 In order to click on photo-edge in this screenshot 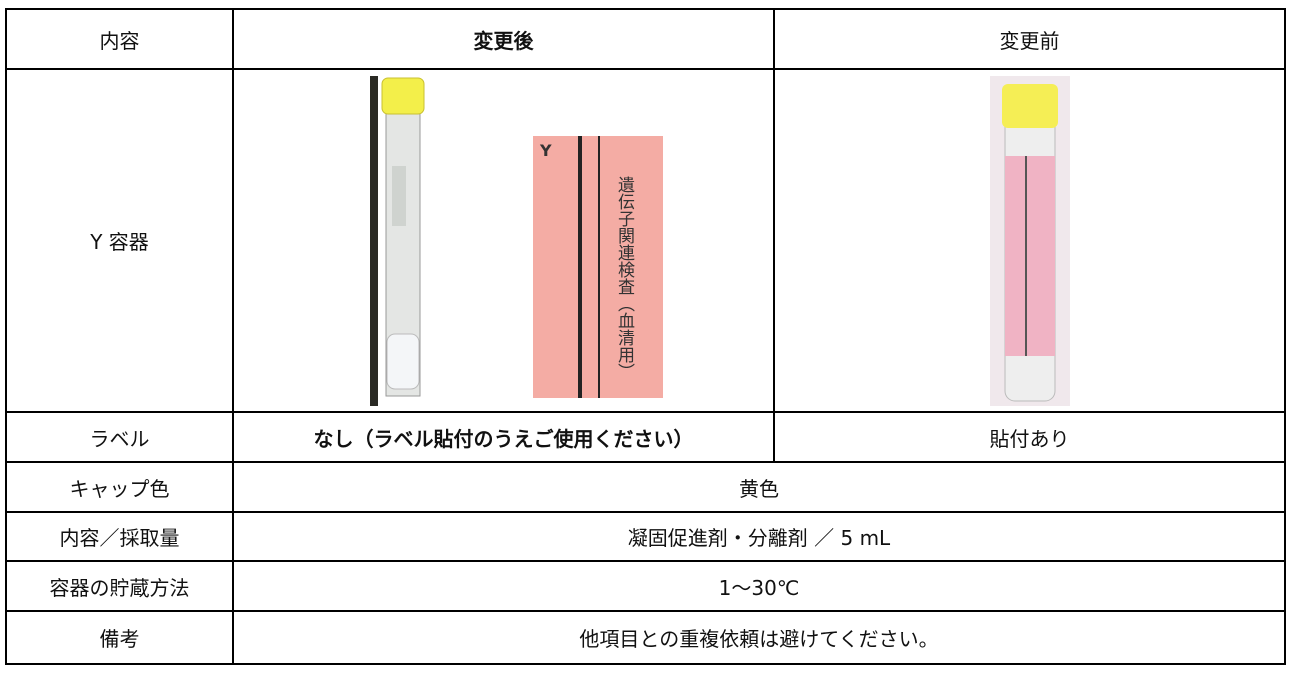, I will do `click(373, 240)`.